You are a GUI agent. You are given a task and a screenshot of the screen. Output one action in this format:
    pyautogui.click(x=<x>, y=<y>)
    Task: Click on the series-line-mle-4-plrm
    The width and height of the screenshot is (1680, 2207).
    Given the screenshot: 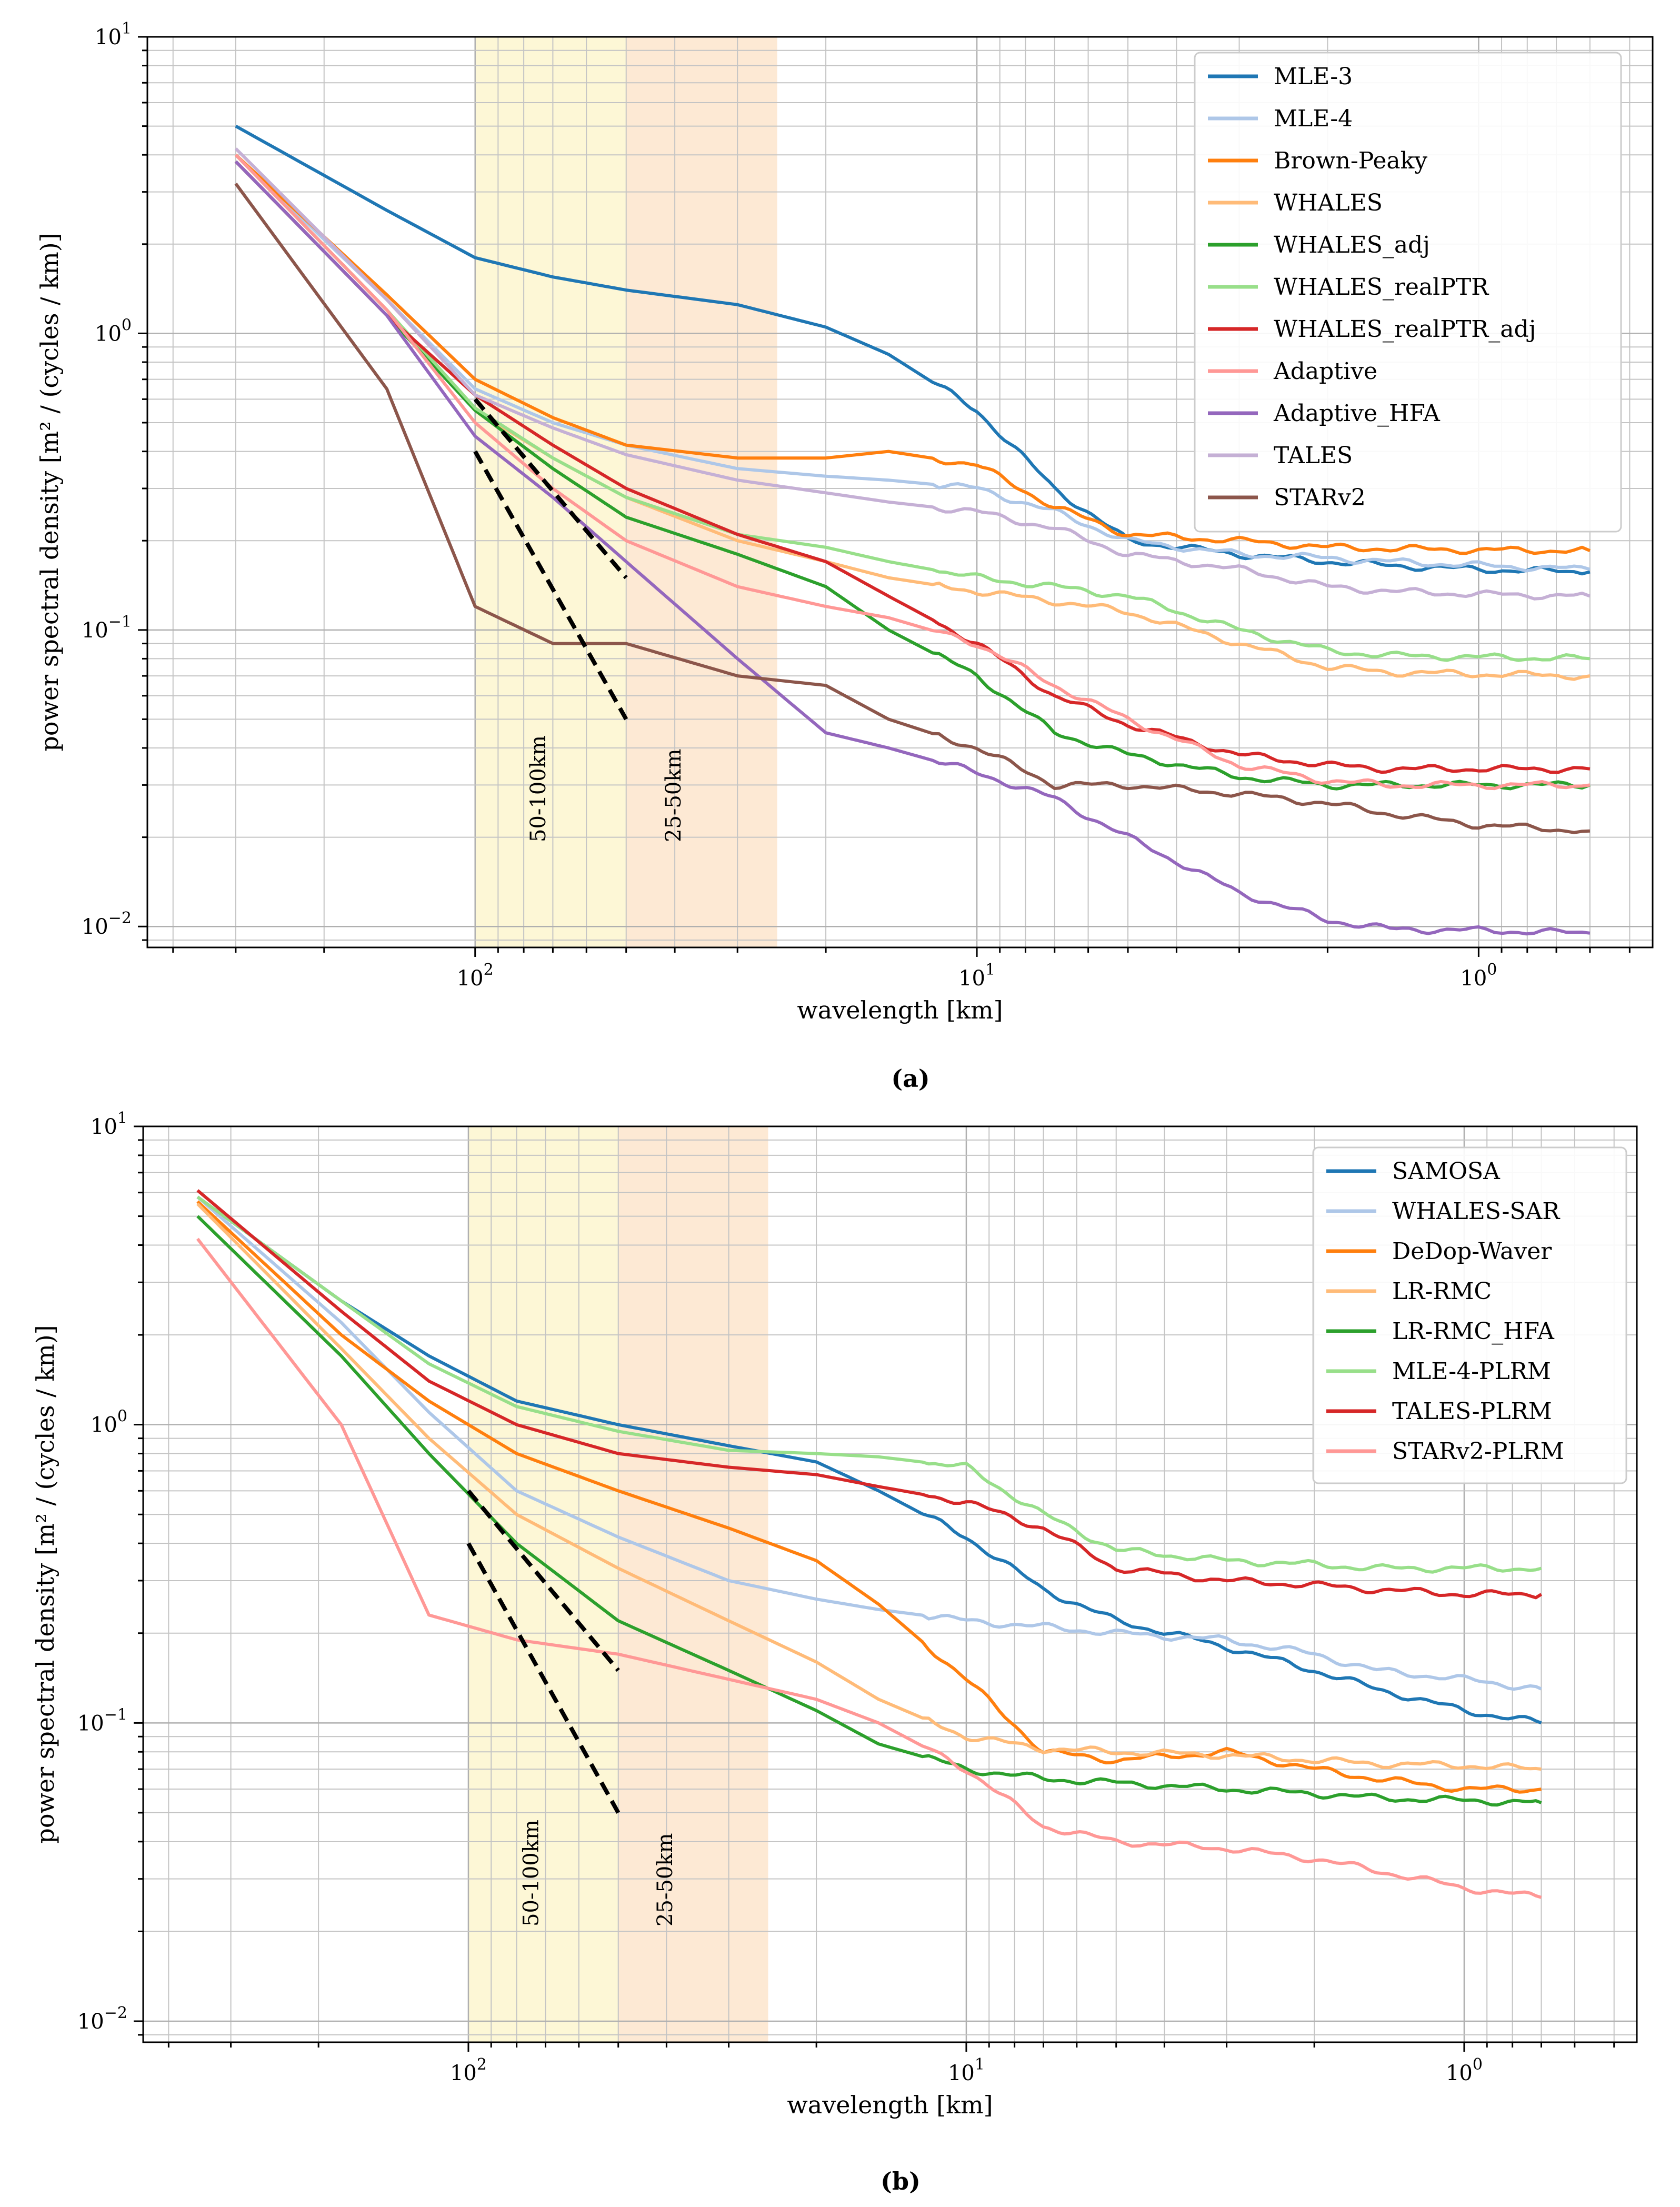 What is the action you would take?
    pyautogui.click(x=869, y=1384)
    